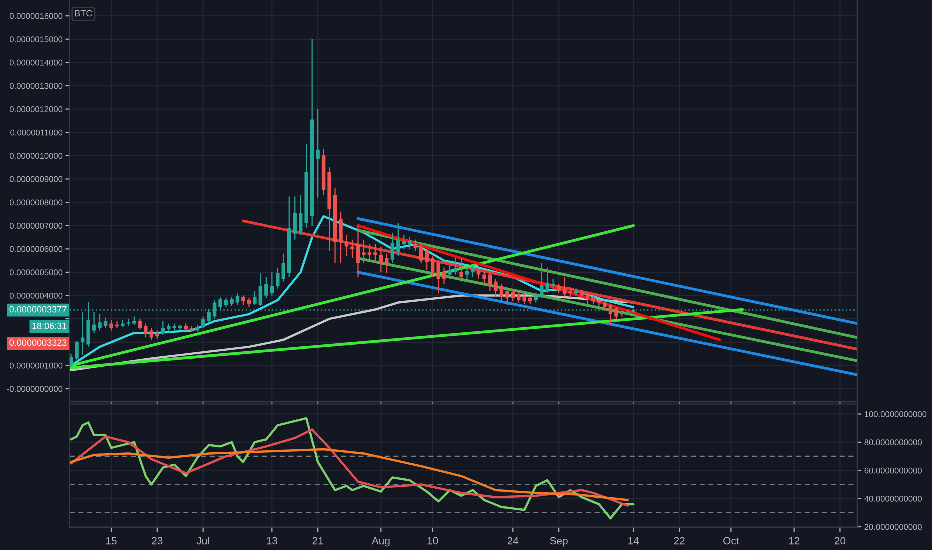 This screenshot has width=932, height=550. Describe the element at coordinates (732, 541) in the screenshot. I see `x-tick-label: Oct` at that location.